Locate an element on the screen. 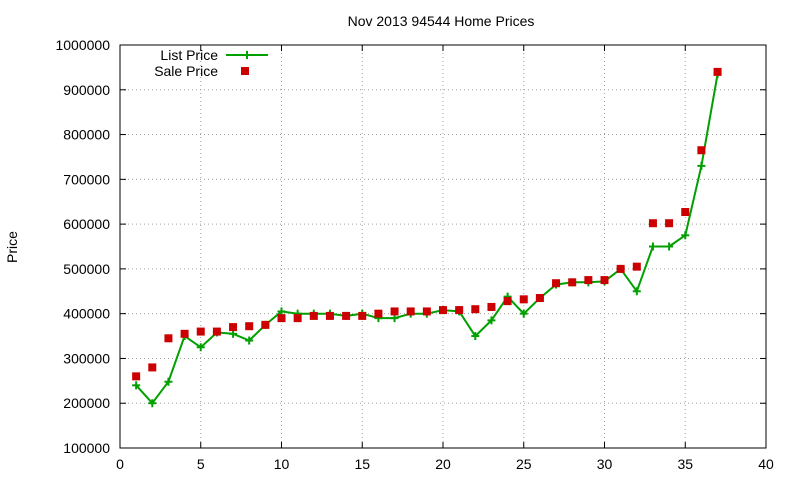 The height and width of the screenshot is (480, 800). y-tick-label: 500000 is located at coordinates (86, 269).